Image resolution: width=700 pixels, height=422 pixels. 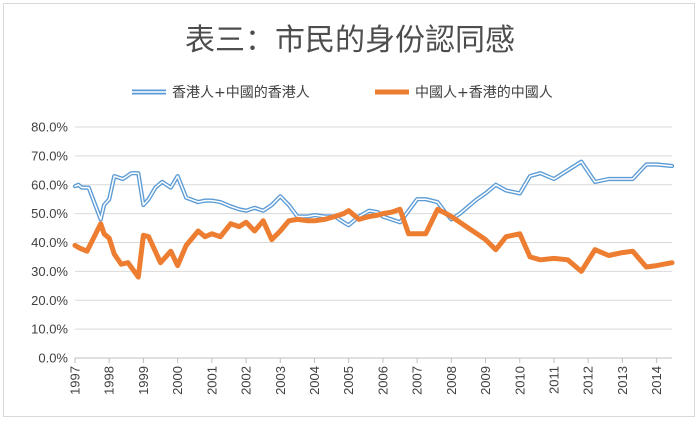 I want to click on x-tick-label: 2010, so click(x=519, y=380).